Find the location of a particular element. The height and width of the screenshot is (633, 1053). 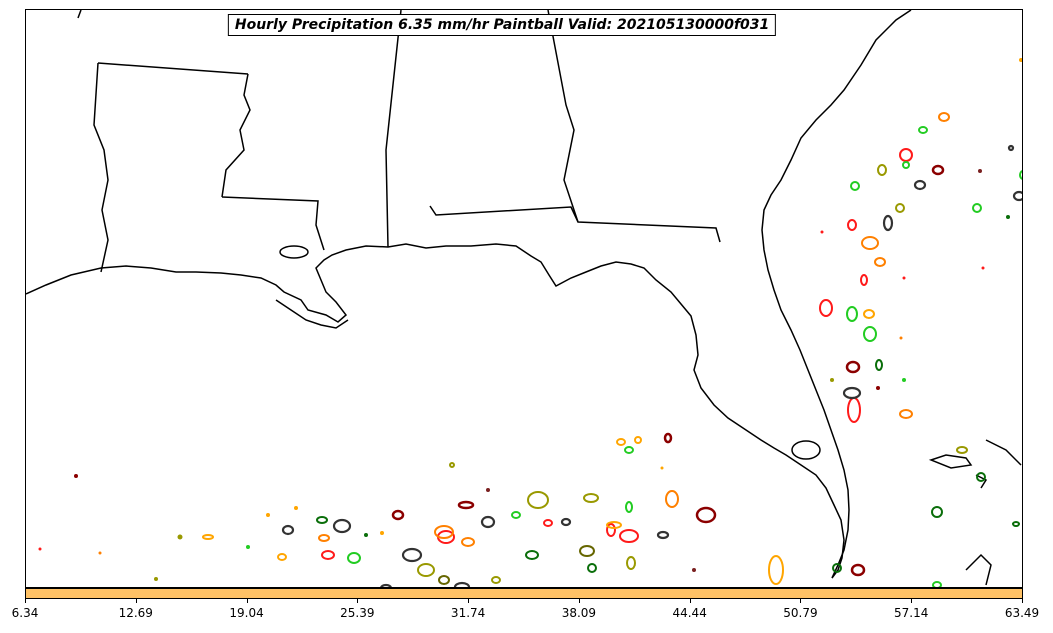

precip-dark-olive-contours is located at coordinates (516, 565).